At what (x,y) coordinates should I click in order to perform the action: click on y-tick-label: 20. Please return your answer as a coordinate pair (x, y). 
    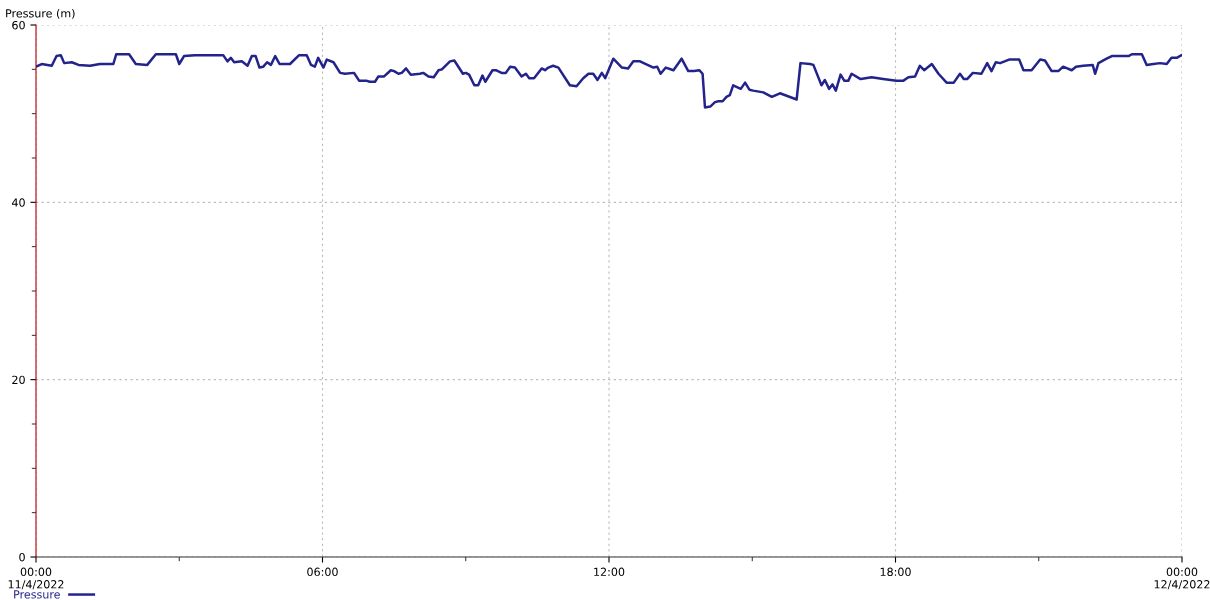
    Looking at the image, I should click on (18, 380).